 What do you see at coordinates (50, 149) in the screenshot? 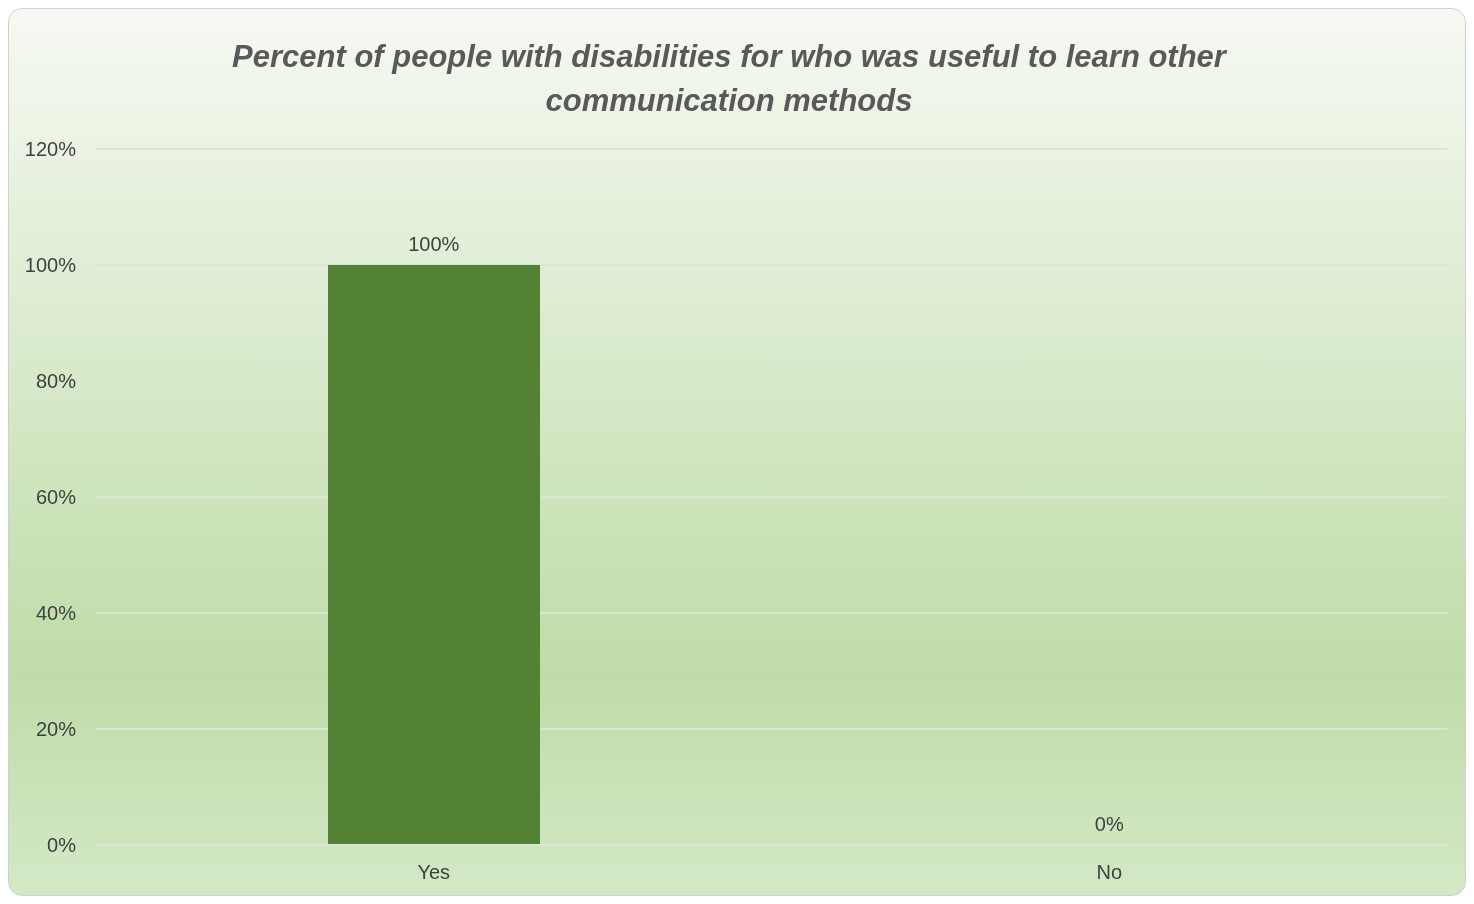
I see `y-tick-label: 120%` at bounding box center [50, 149].